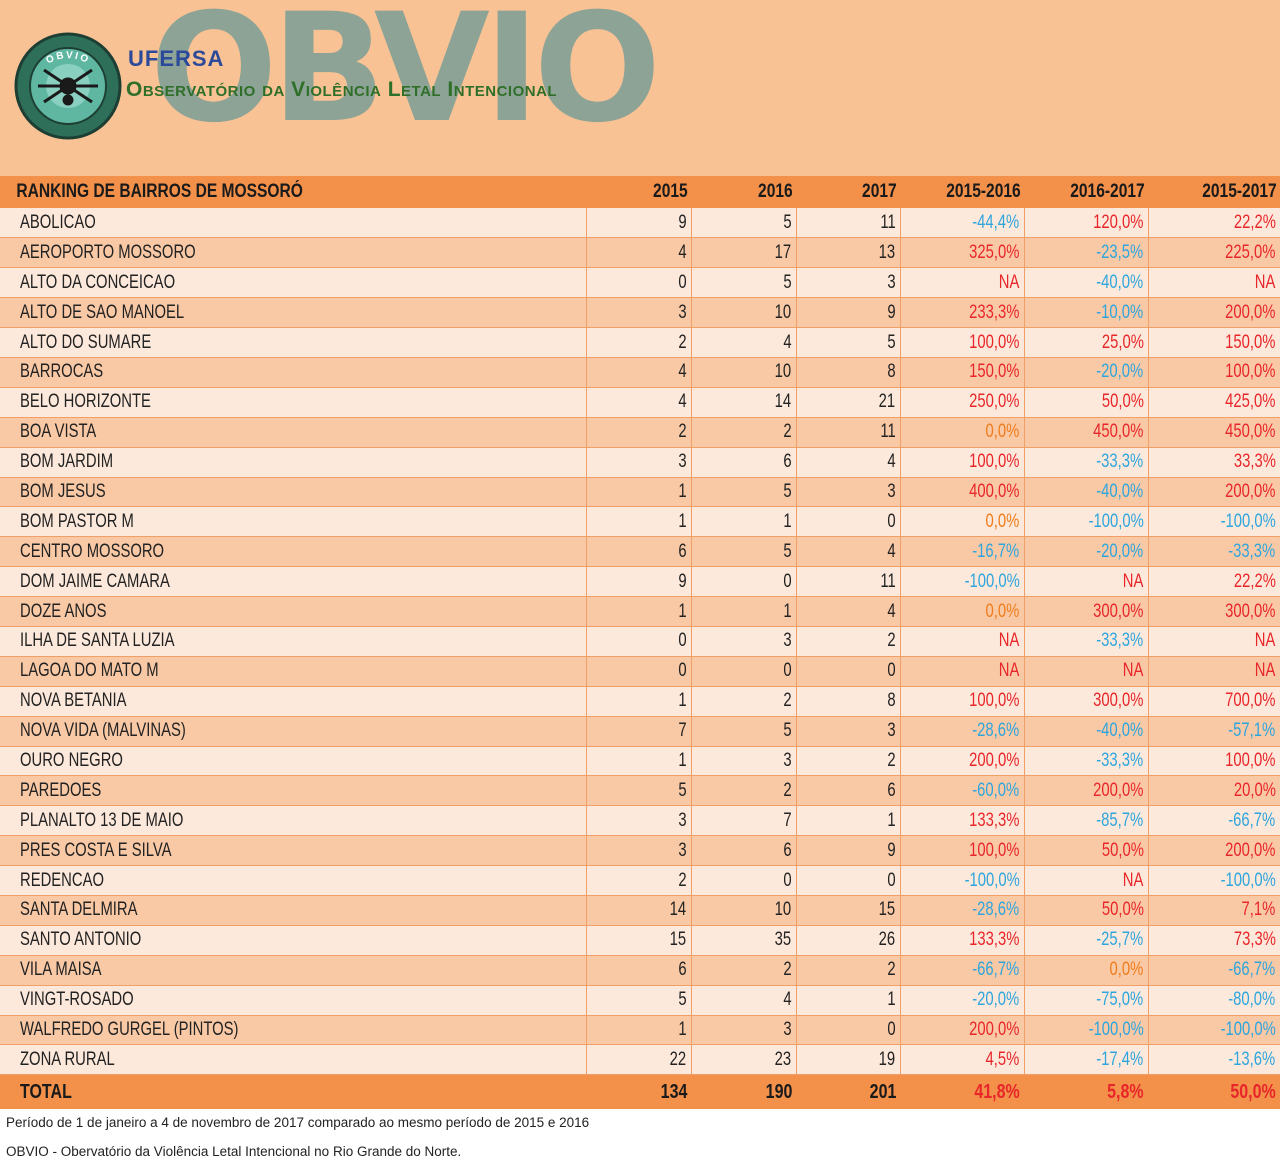  I want to click on cell-neighborhood: DOZE ANOS, so click(293, 611).